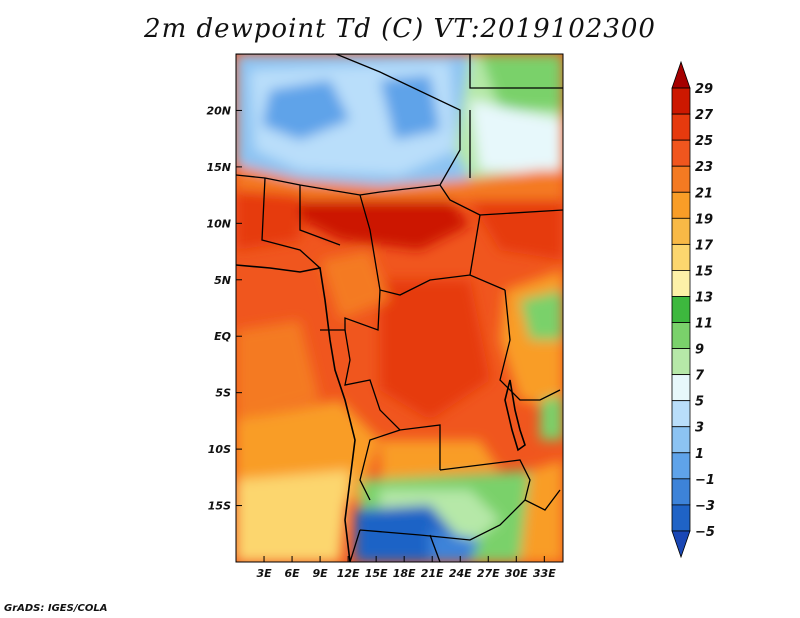  Describe the element at coordinates (705, 532) in the screenshot. I see `colorbar-label: −5` at that location.